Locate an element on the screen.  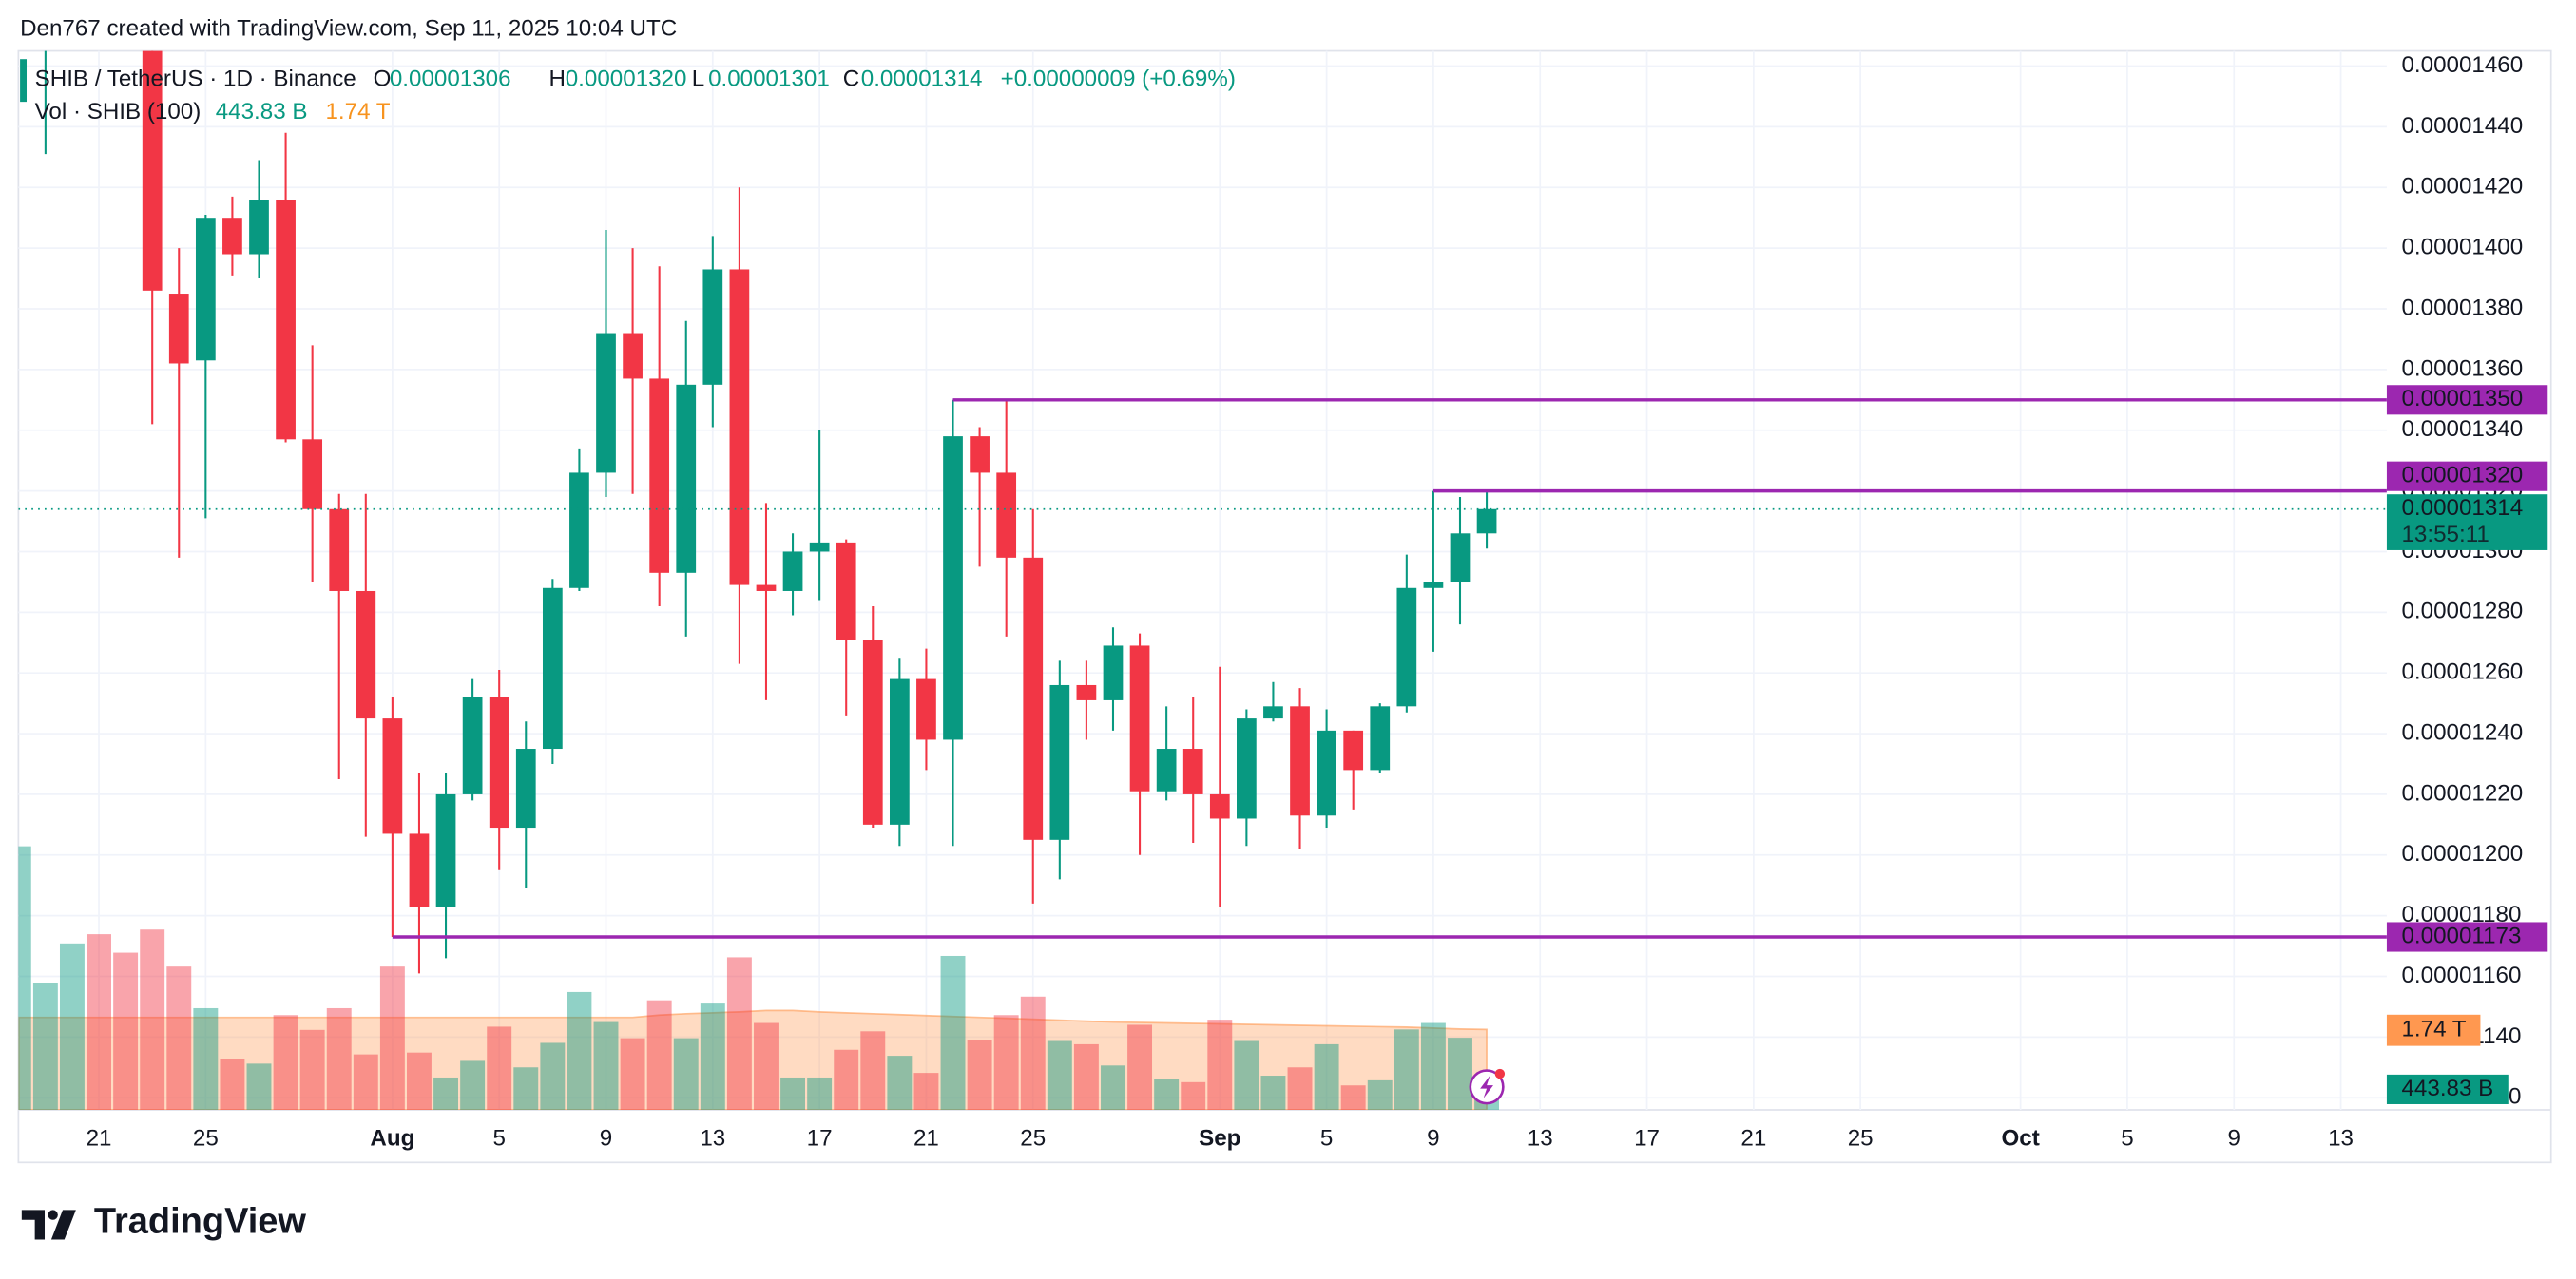
series-marker is located at coordinates (24, 81).